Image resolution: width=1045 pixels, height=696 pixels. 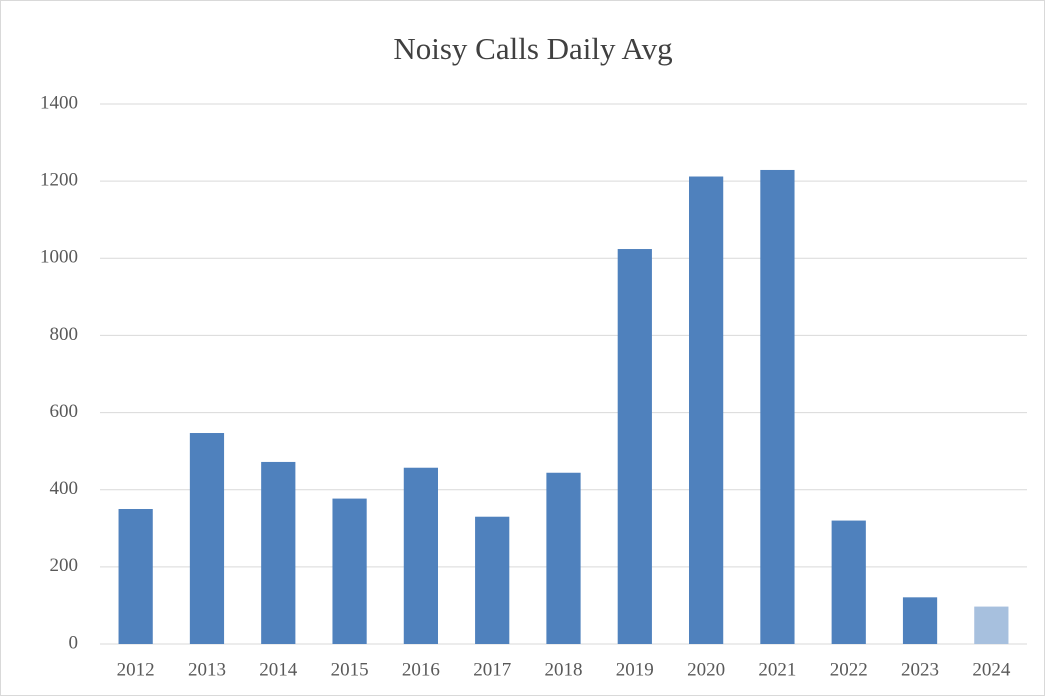 I want to click on chart-title: Noisy Calls Daily Avg, so click(x=532, y=48).